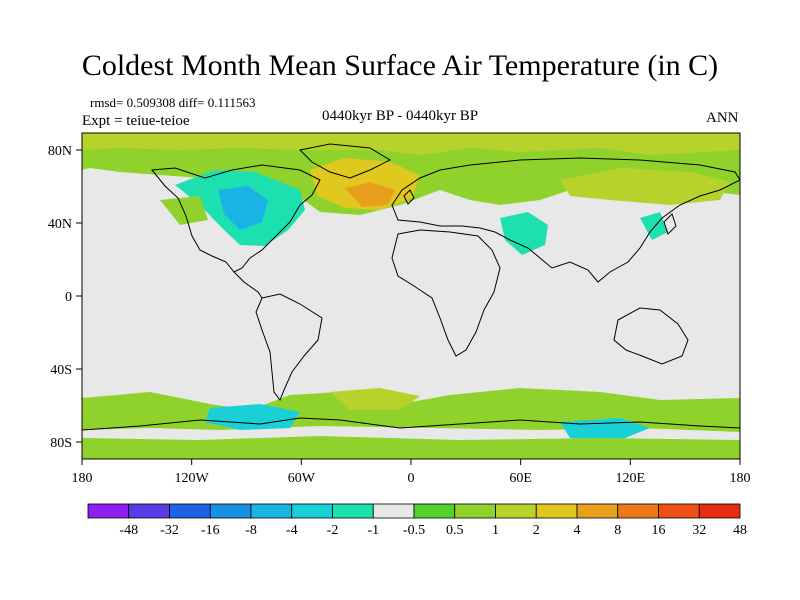 This screenshot has height=600, width=800. I want to click on coastline-eurasia, so click(565, 220).